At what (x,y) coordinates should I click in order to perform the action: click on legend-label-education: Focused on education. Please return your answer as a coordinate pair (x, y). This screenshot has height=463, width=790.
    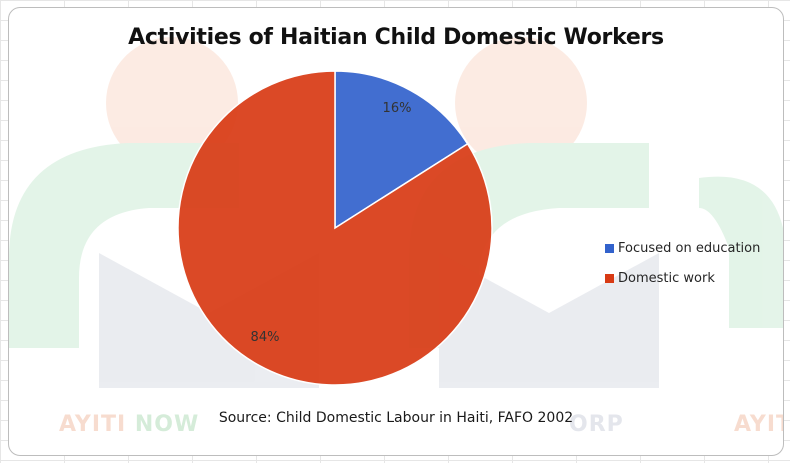
    Looking at the image, I should click on (689, 248).